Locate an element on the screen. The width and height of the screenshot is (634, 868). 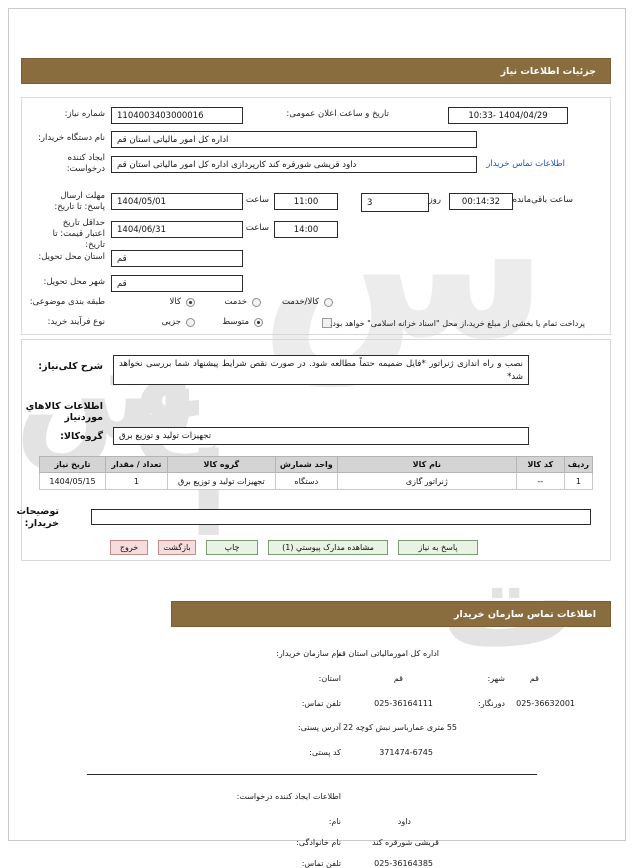
requester-first-name-label: نام: is located at coordinates (334, 821).